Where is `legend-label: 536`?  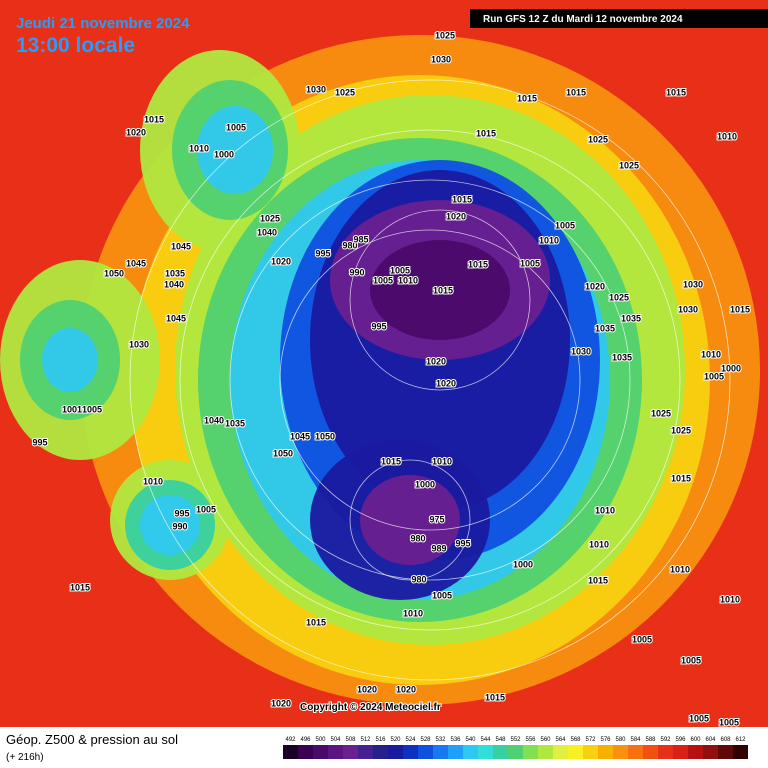
legend-label: 536 is located at coordinates (455, 740).